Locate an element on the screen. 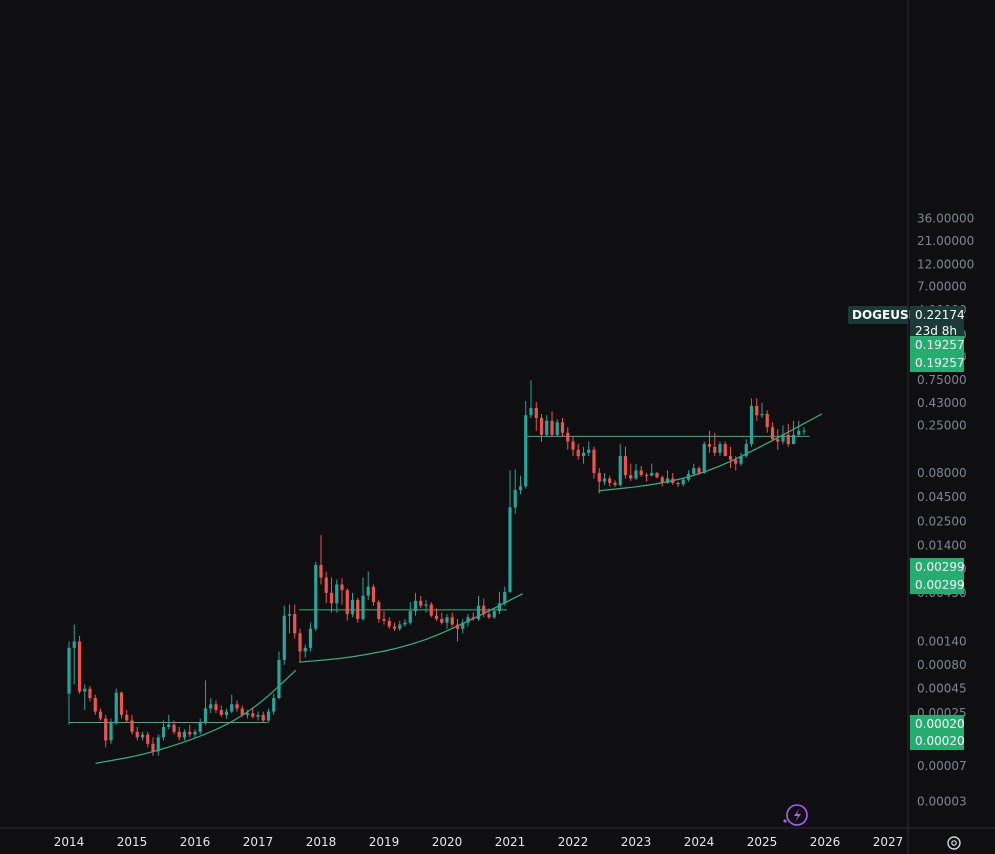 The image size is (995, 854). gear-outer is located at coordinates (954, 843).